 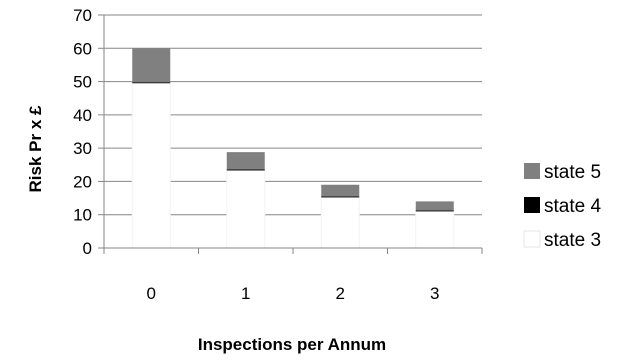 I want to click on x-tick-label: 3, so click(x=434, y=293).